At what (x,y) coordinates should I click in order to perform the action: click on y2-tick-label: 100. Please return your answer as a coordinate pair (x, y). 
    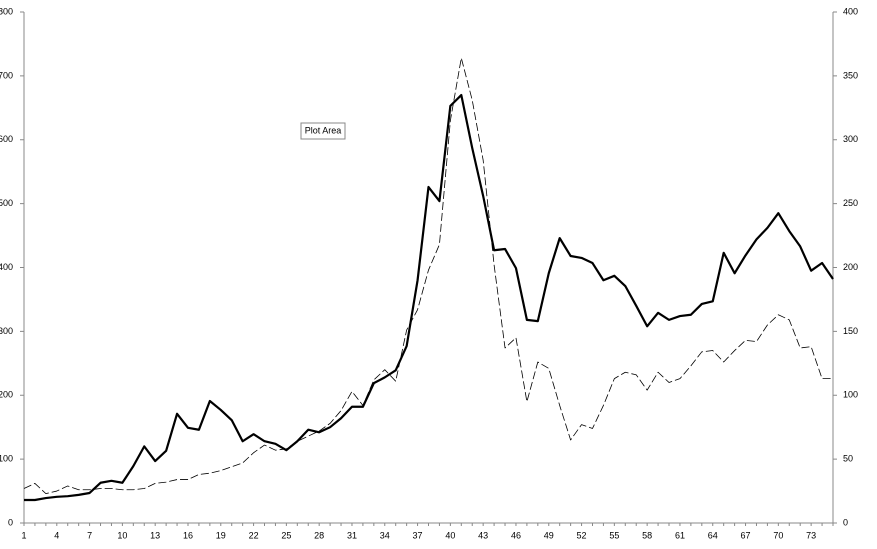
    Looking at the image, I should click on (850, 395).